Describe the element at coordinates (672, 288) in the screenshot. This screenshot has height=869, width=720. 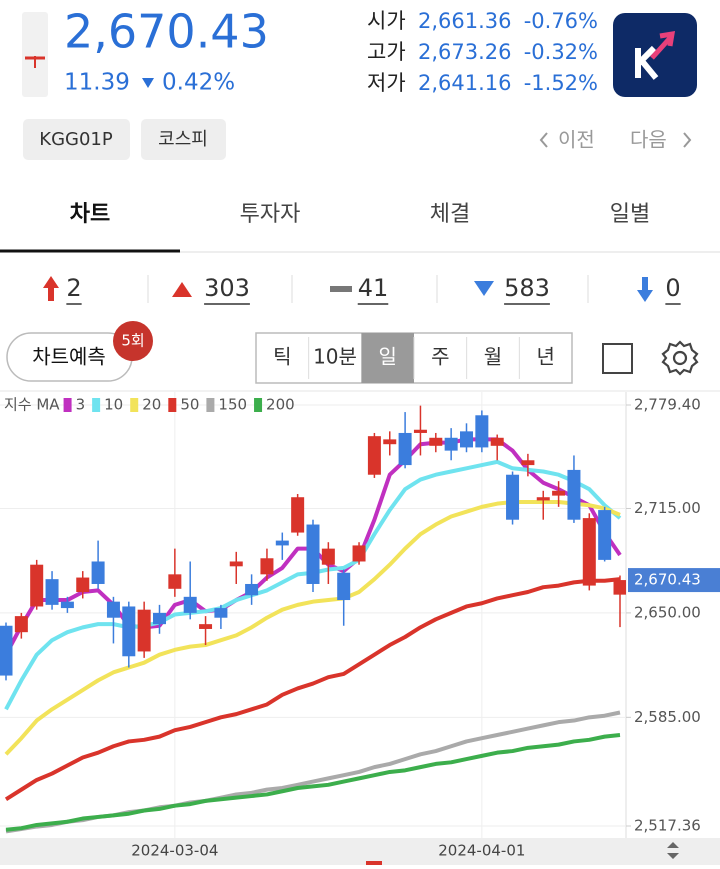
I see `count: 0` at that location.